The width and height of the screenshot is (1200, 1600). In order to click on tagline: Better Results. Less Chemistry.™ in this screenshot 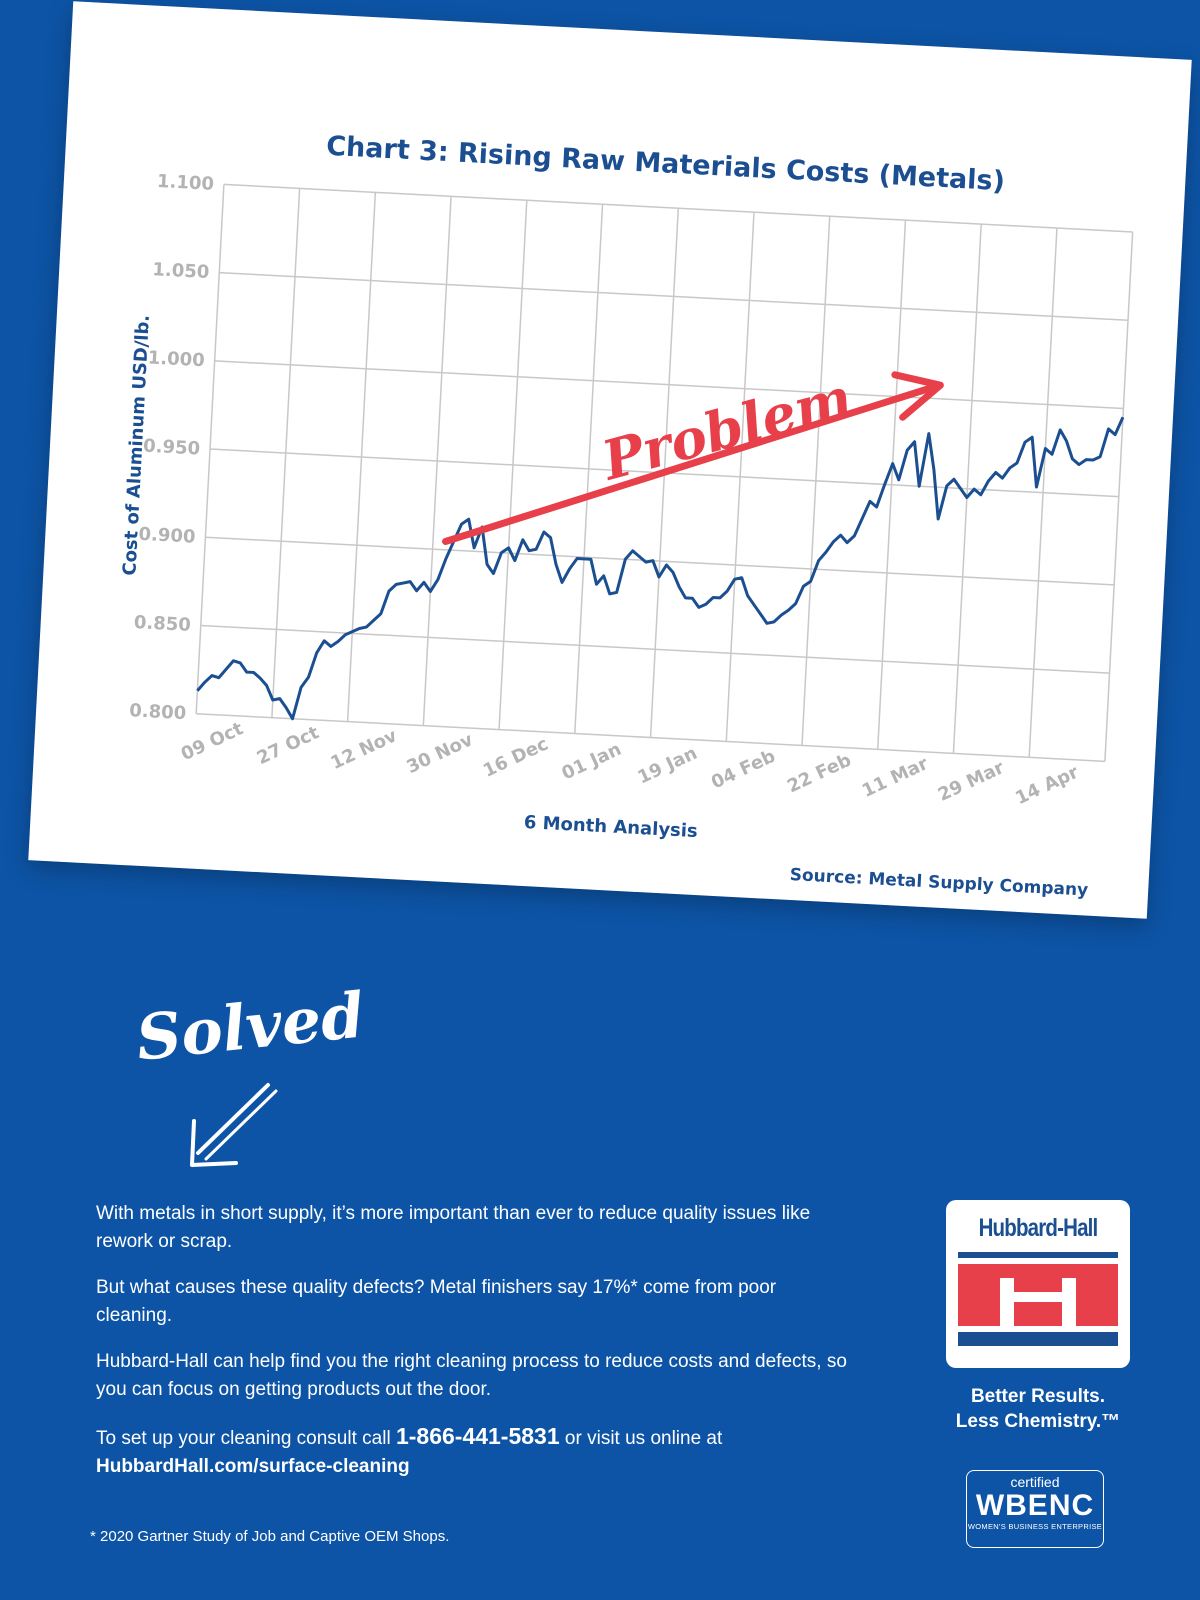, I will do `click(1038, 1409)`.